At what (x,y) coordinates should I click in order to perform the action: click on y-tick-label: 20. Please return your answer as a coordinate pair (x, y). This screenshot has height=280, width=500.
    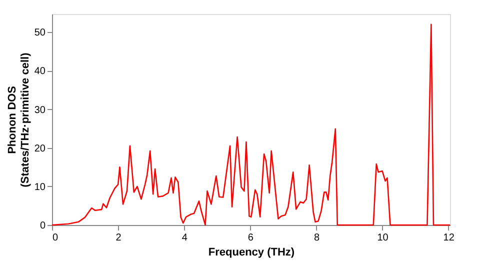
    Looking at the image, I should click on (40, 148).